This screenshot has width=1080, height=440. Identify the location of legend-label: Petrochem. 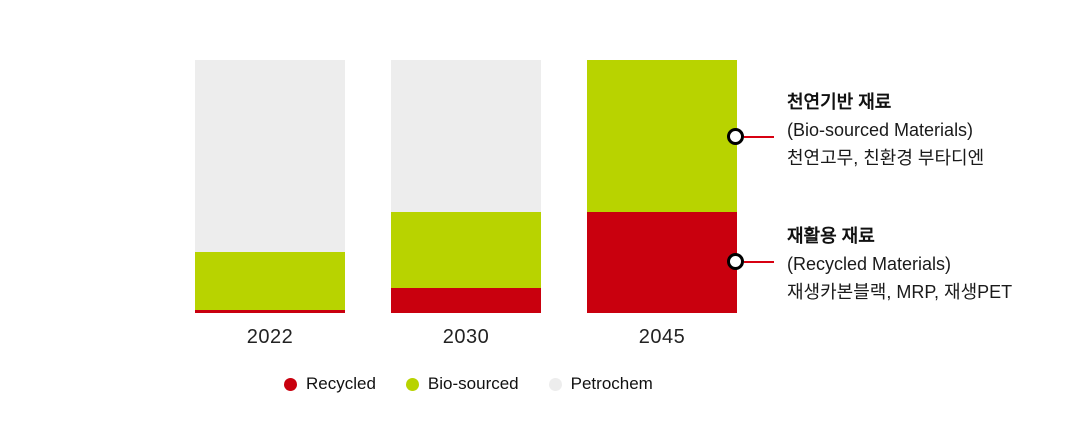
(611, 383).